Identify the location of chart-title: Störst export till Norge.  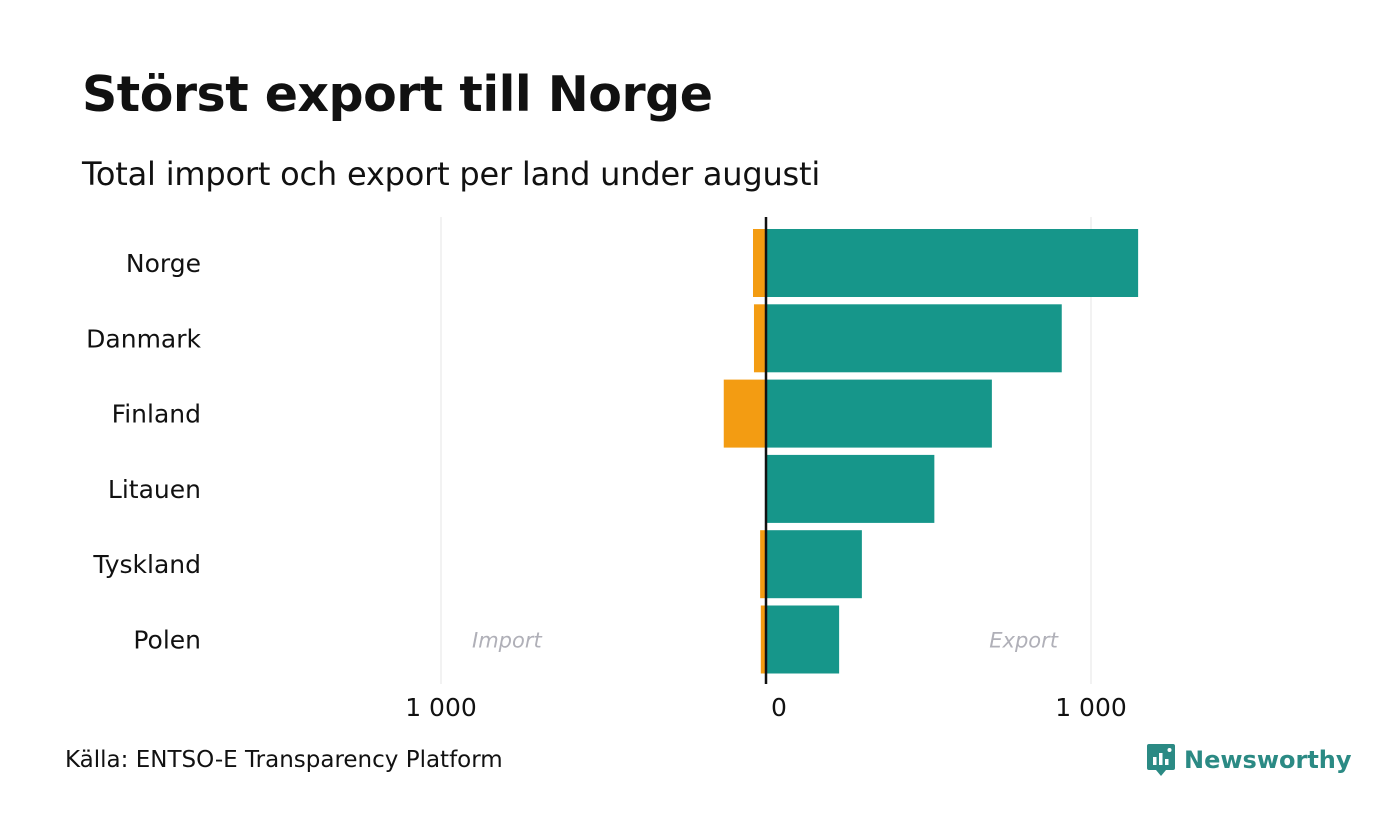
(397, 94).